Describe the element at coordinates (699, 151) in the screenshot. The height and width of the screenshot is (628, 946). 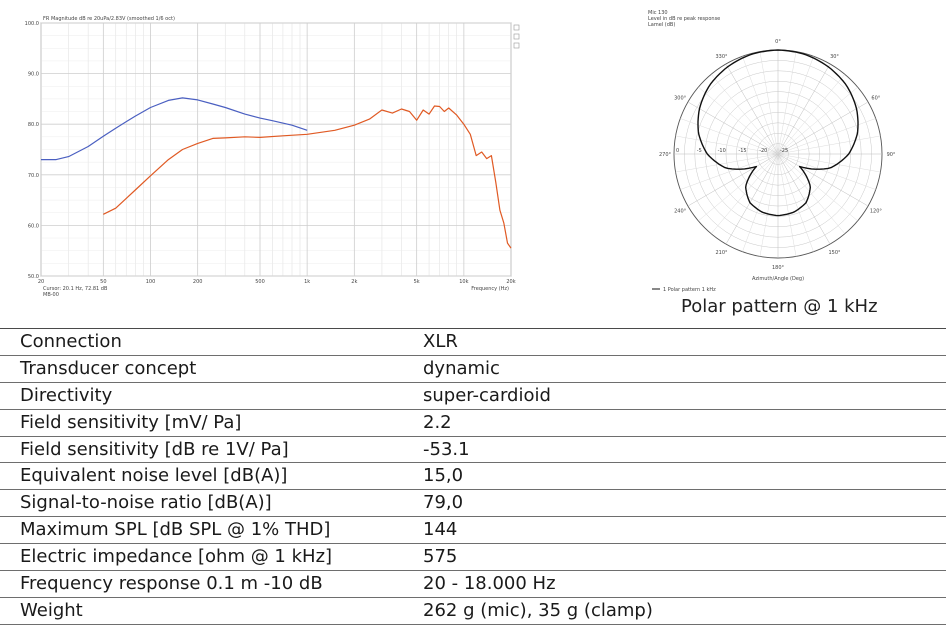
I see `polar-radius-label: -5` at that location.